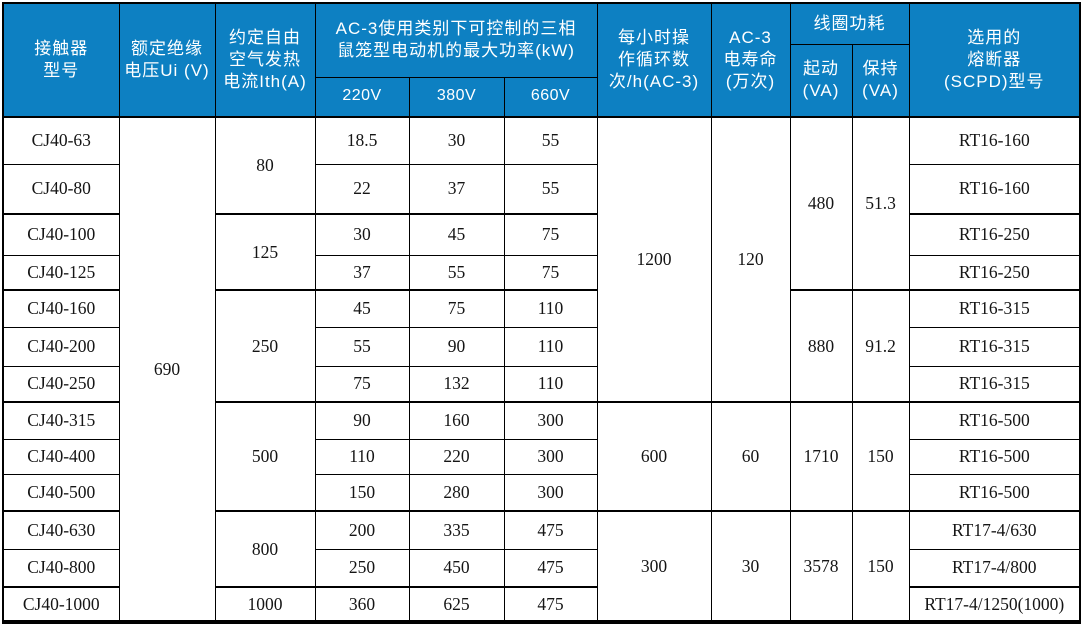 The width and height of the screenshot is (1085, 627). Describe the element at coordinates (362, 568) in the screenshot. I see `power-220-cell: 250` at that location.